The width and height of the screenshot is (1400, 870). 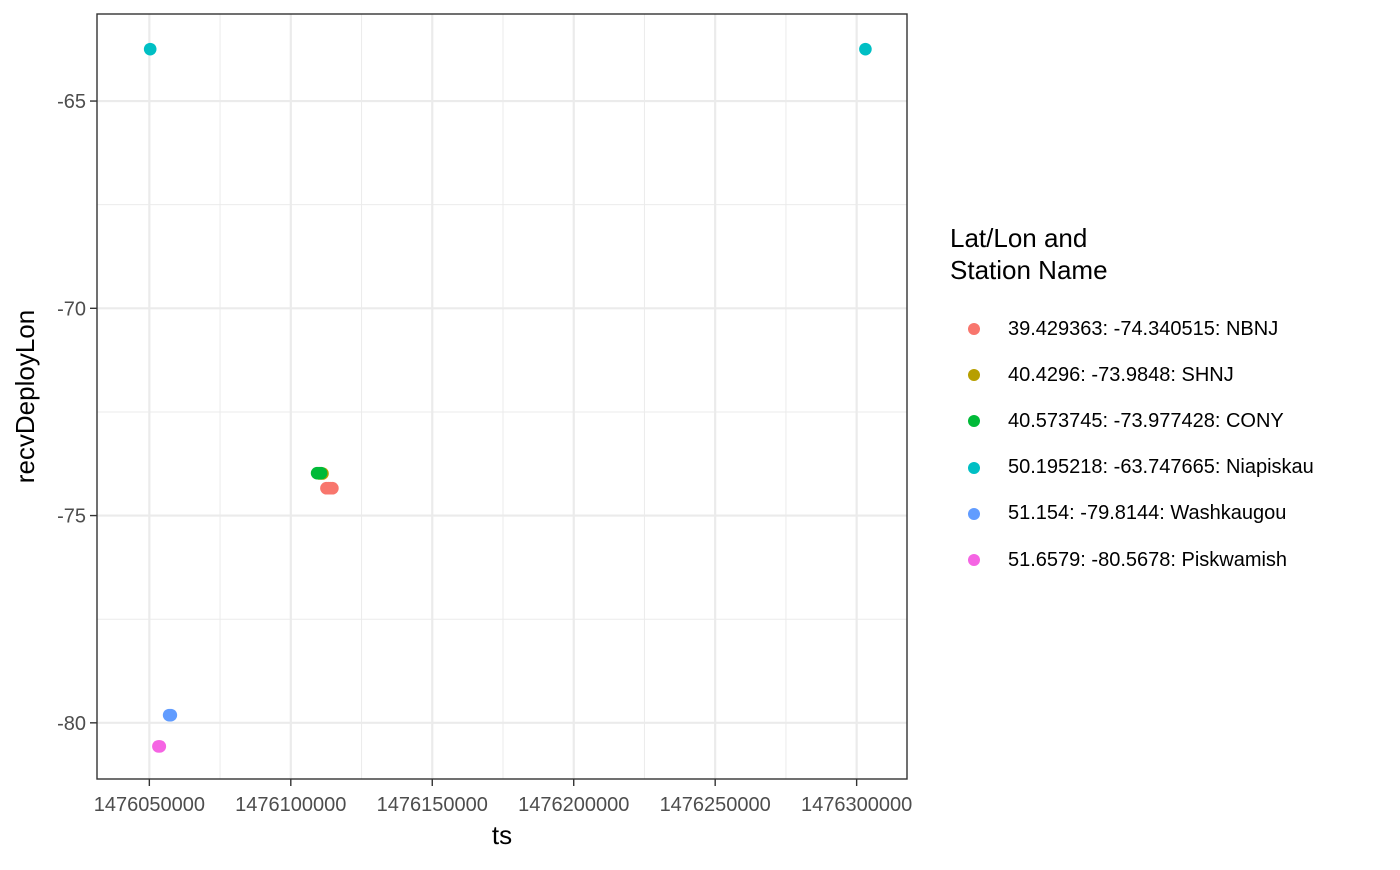 What do you see at coordinates (1121, 374) in the screenshot?
I see `legend-label: 40.4296: -73.9848: SHNJ` at bounding box center [1121, 374].